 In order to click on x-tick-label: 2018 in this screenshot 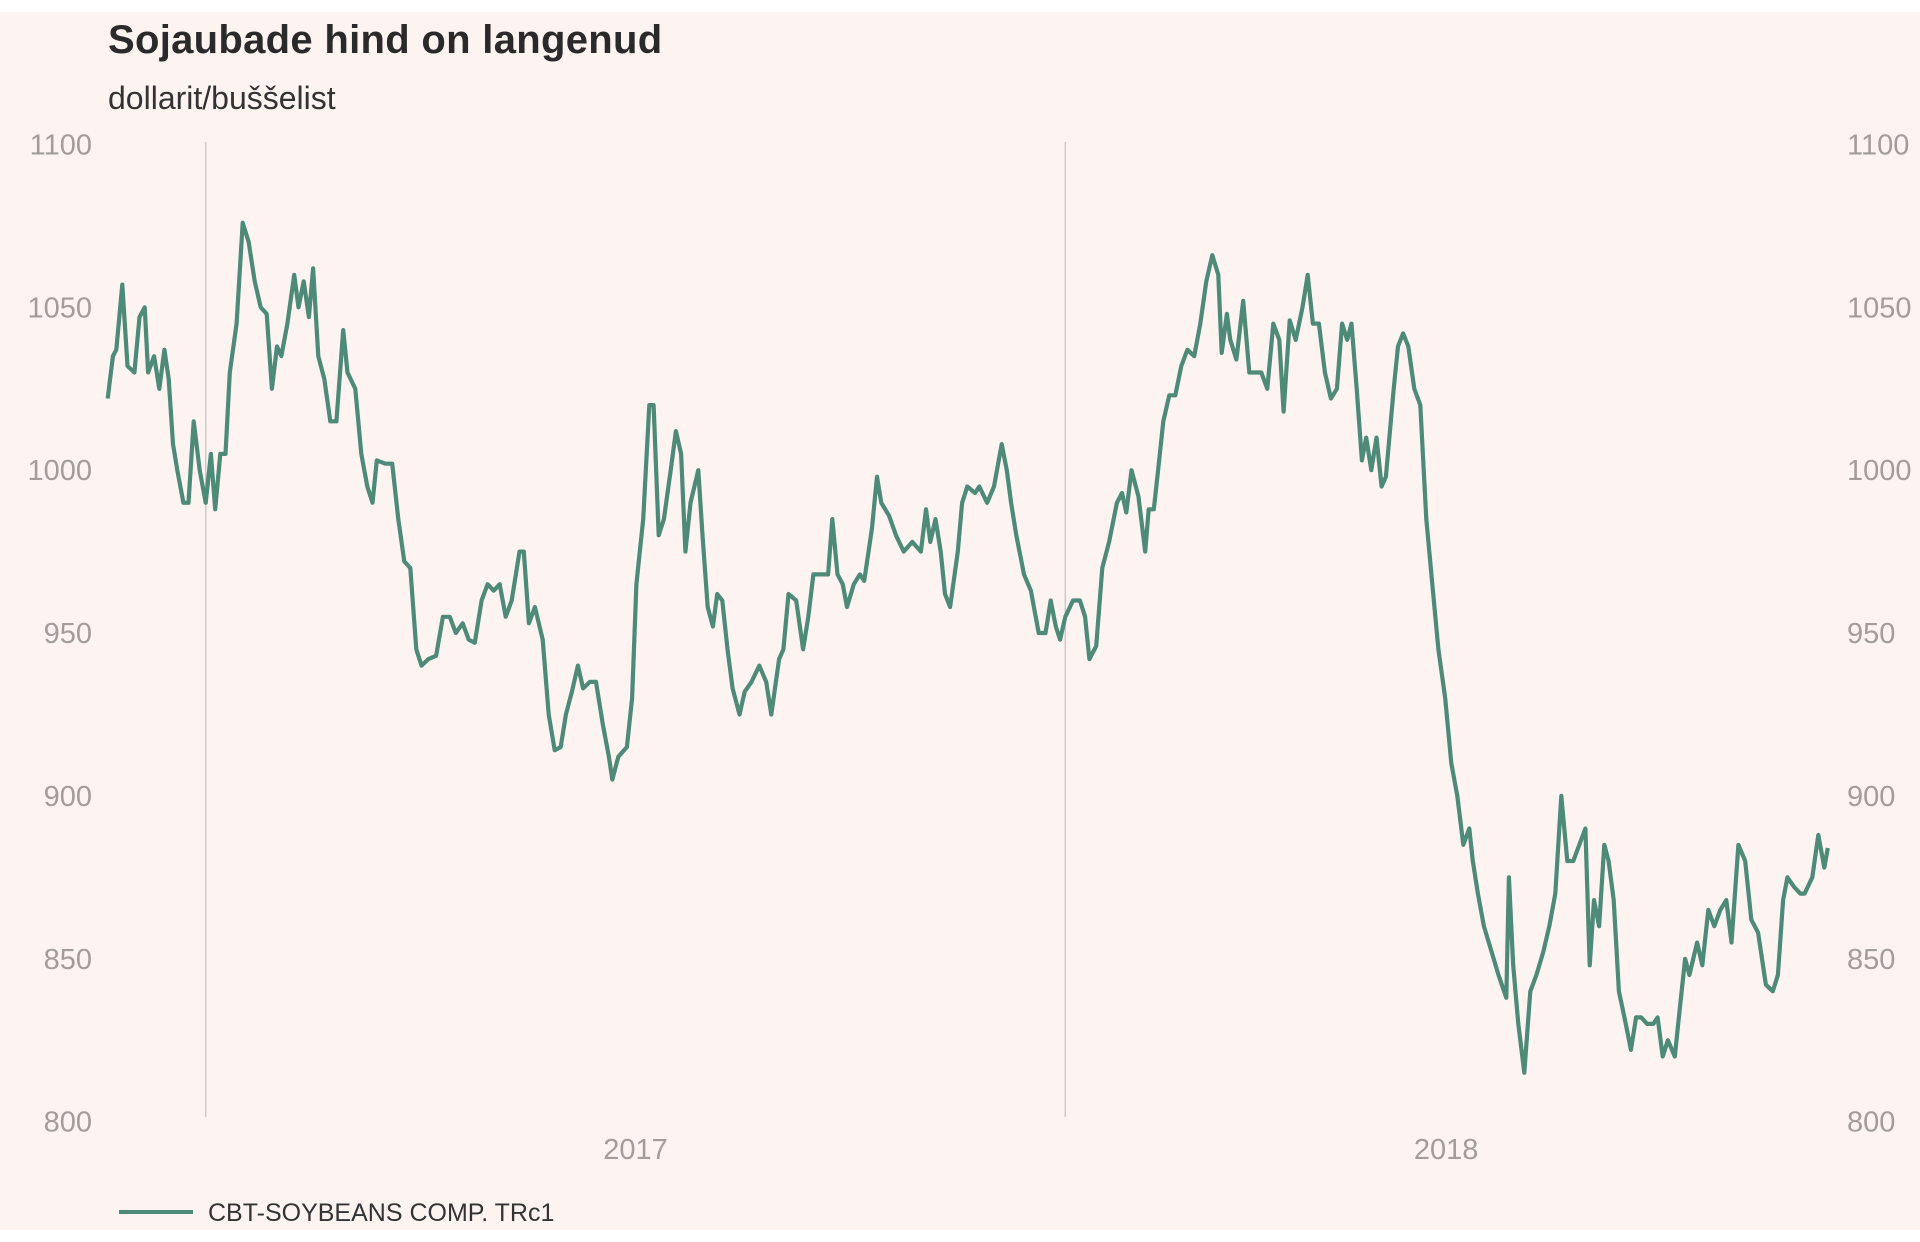, I will do `click(1446, 1150)`.